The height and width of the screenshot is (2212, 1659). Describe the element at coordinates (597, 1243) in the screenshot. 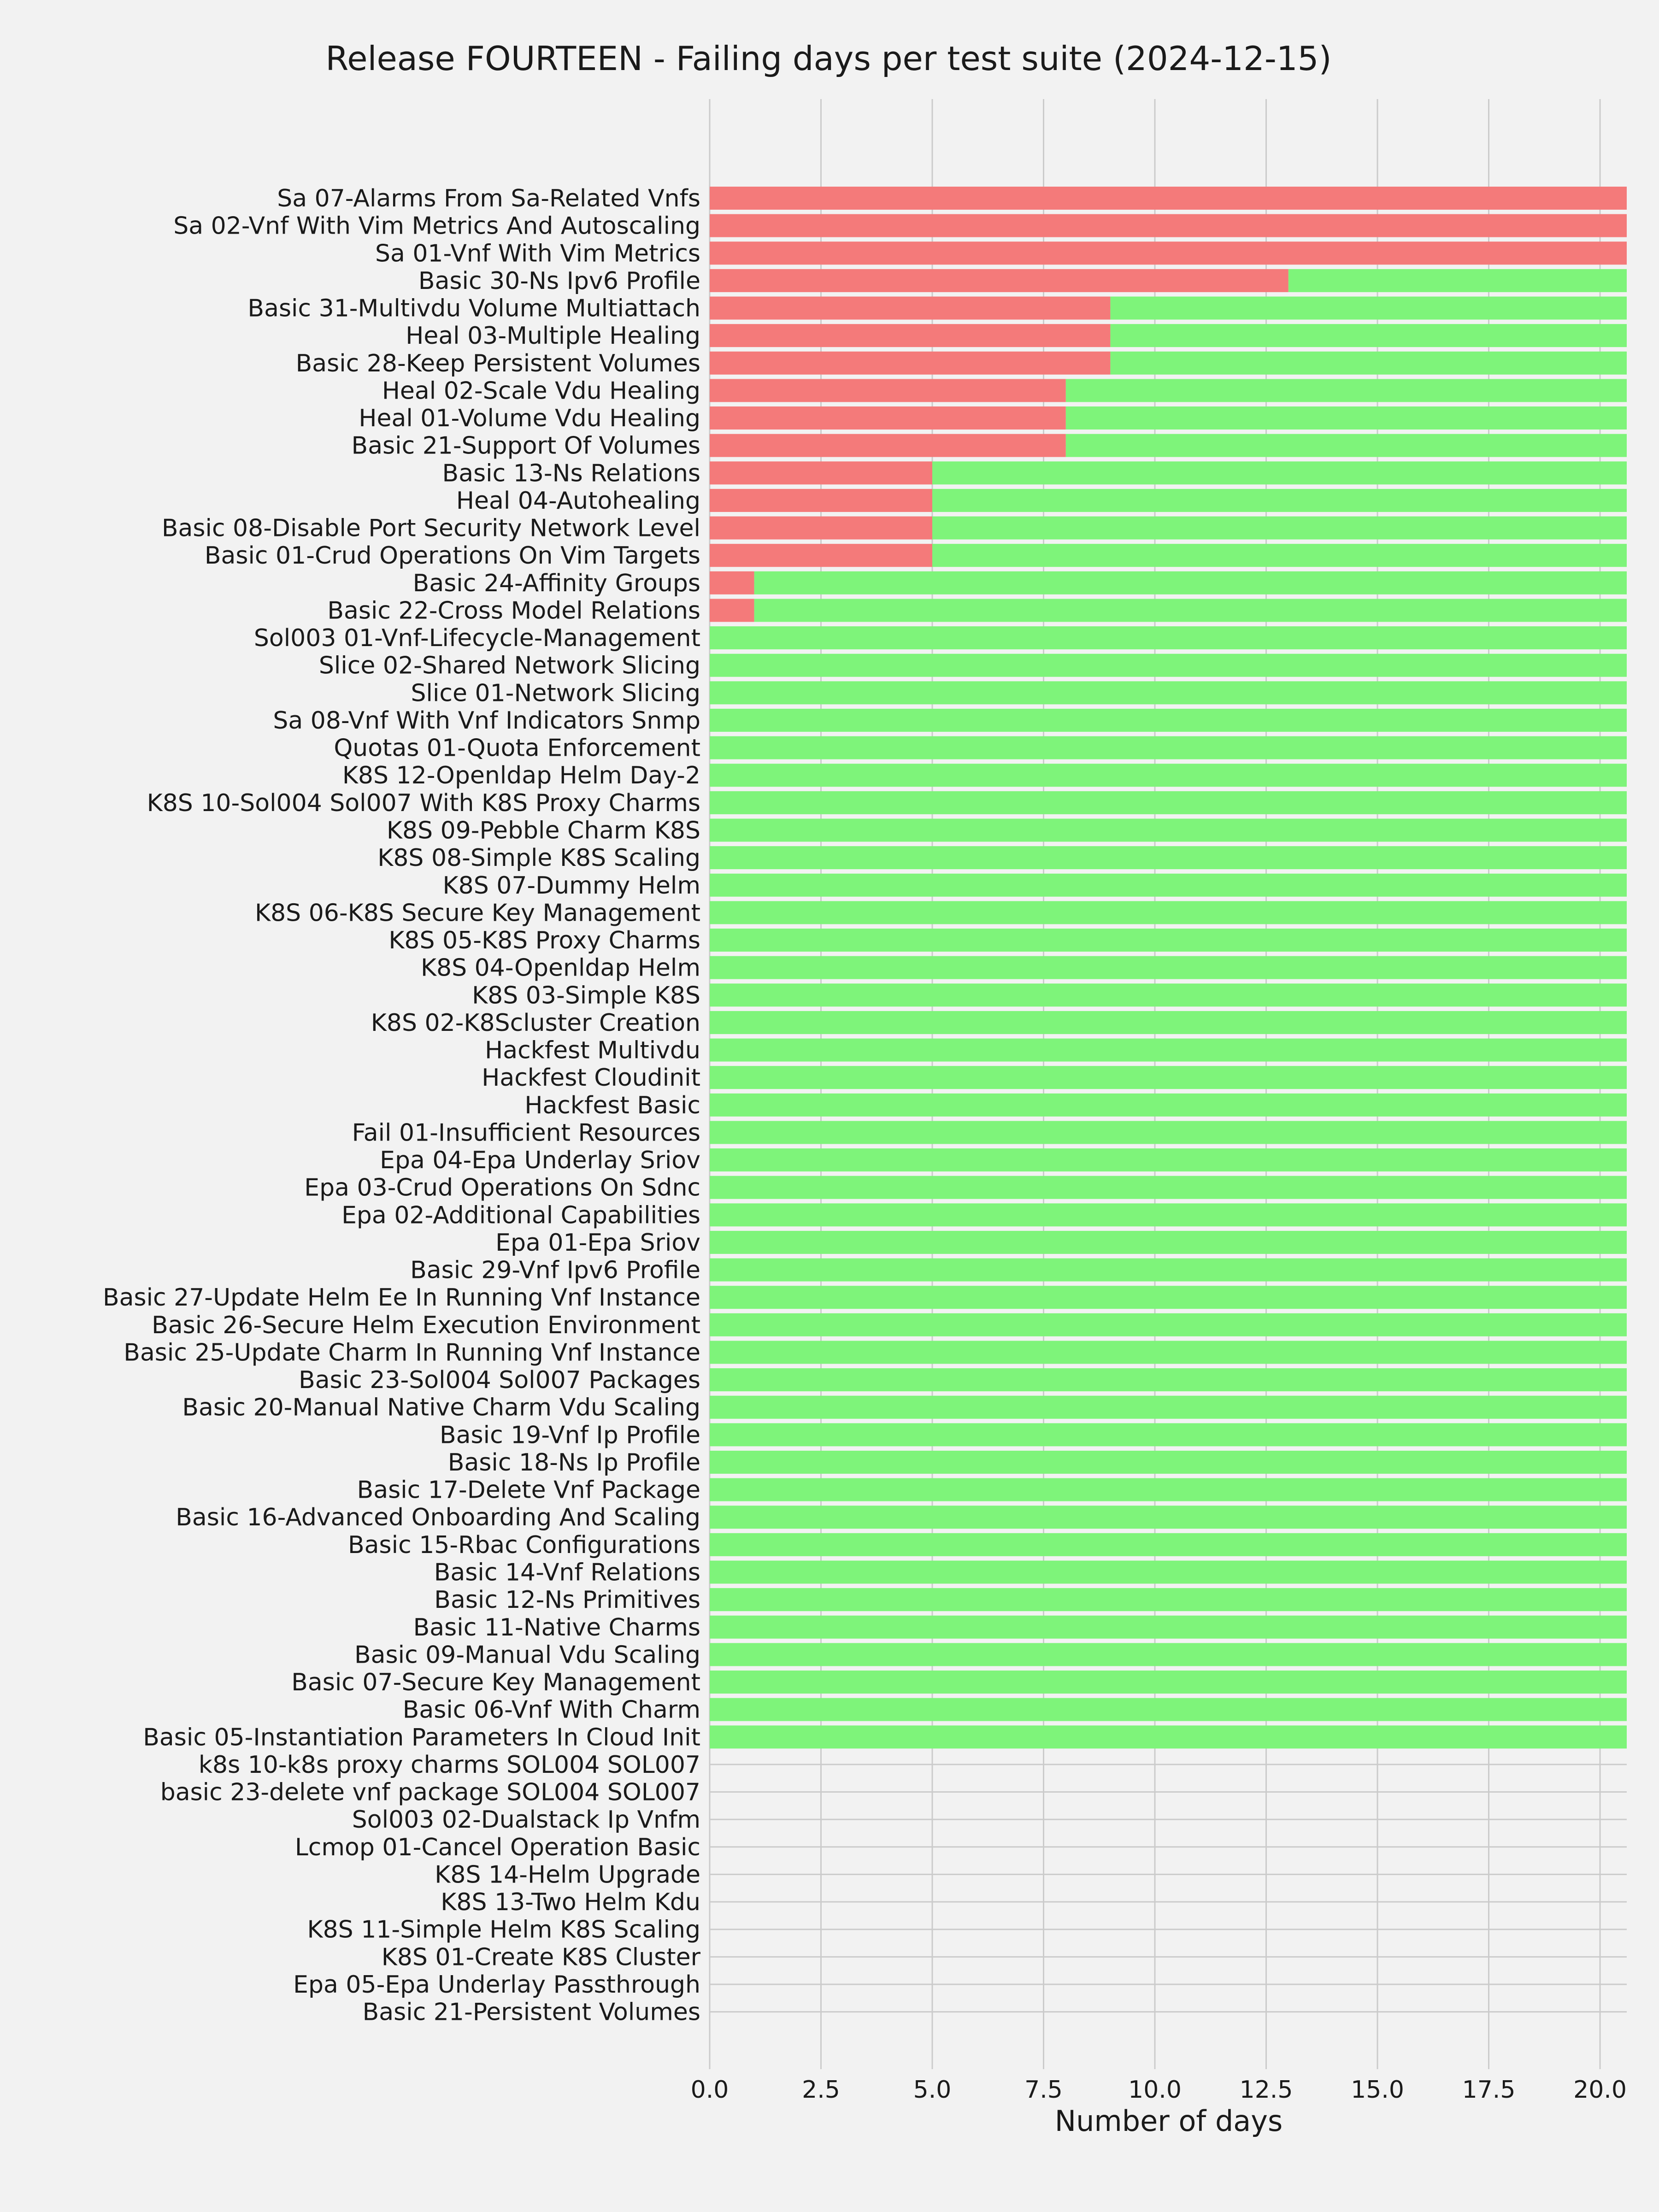

I see `y-tick-label: Epa 01-Epa Sriov` at that location.